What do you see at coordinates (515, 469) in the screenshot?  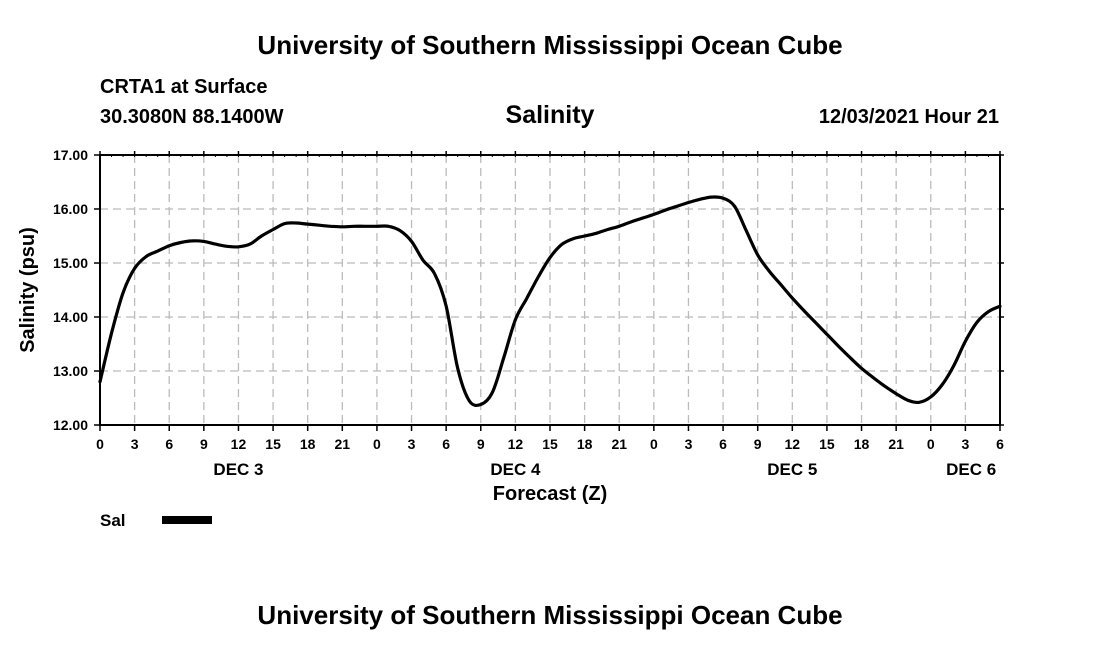 I see `day-label: DEC 4` at bounding box center [515, 469].